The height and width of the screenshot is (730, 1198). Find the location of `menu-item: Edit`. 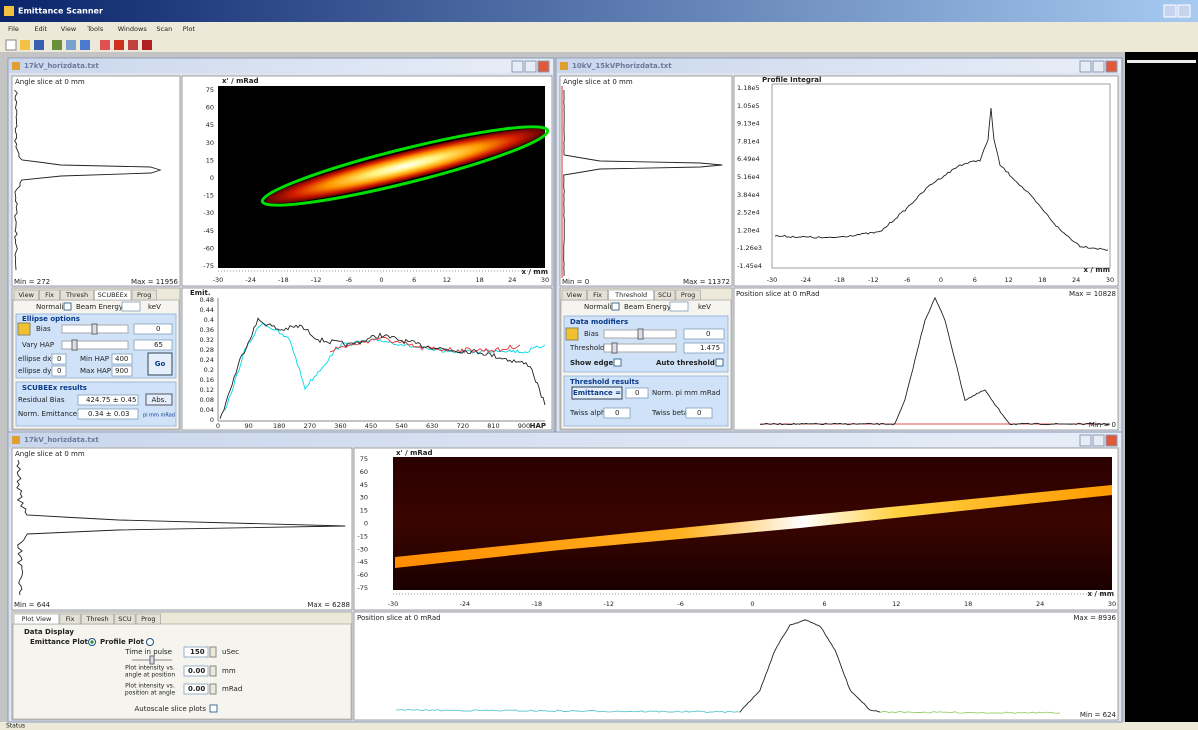

menu-item: Edit is located at coordinates (40, 29).